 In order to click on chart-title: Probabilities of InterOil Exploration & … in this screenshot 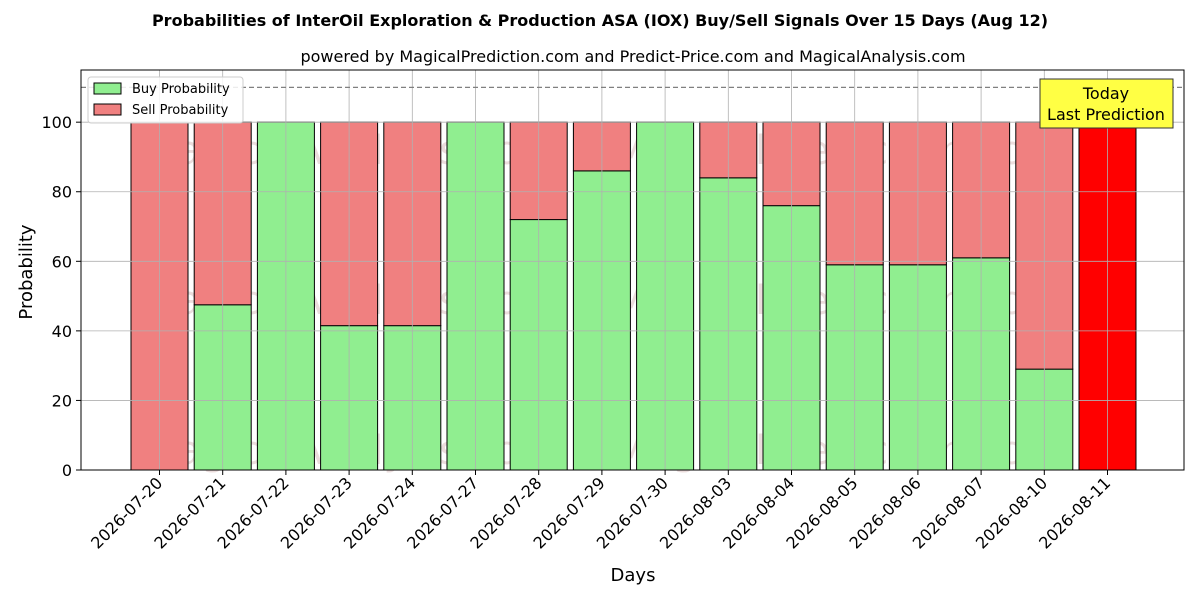, I will do `click(600, 20)`.